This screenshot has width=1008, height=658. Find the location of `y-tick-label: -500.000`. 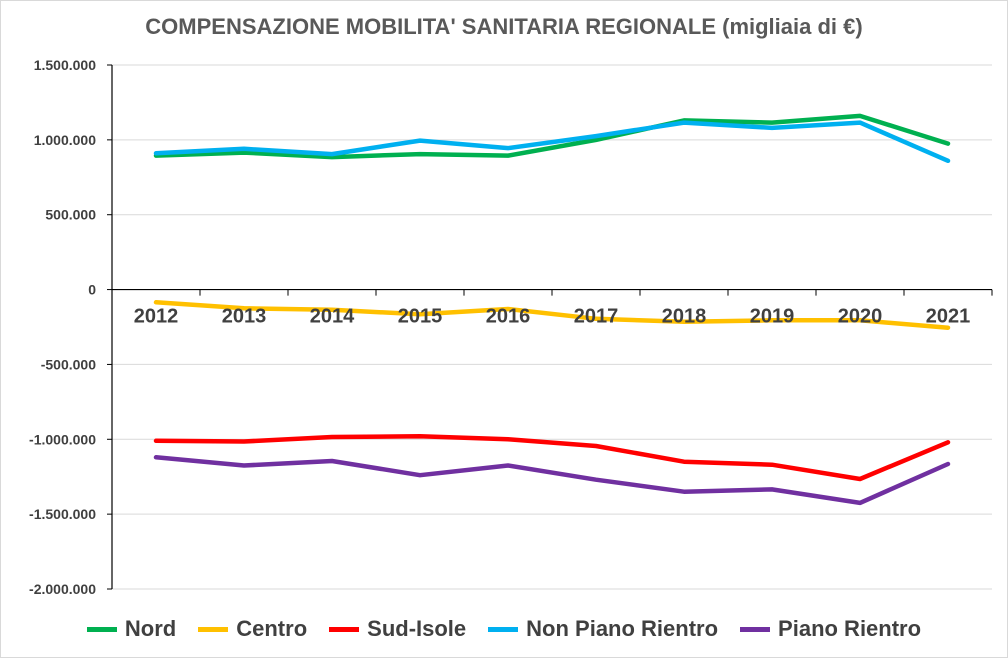

y-tick-label: -500.000 is located at coordinates (68, 364).